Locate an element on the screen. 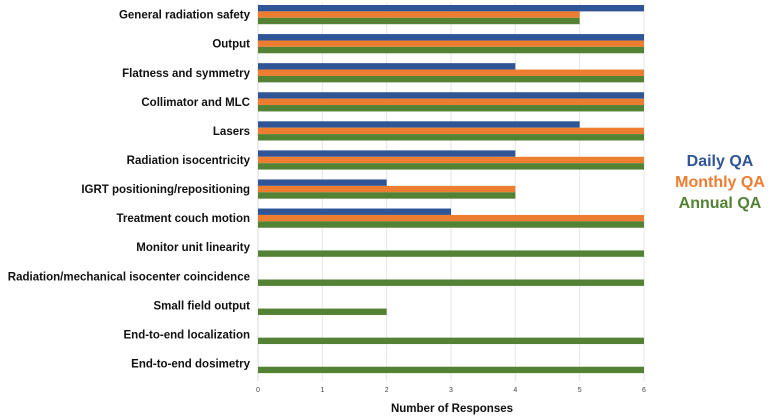 Image resolution: width=777 pixels, height=417 pixels. category-label: End-to-end dosimetry is located at coordinates (190, 365).